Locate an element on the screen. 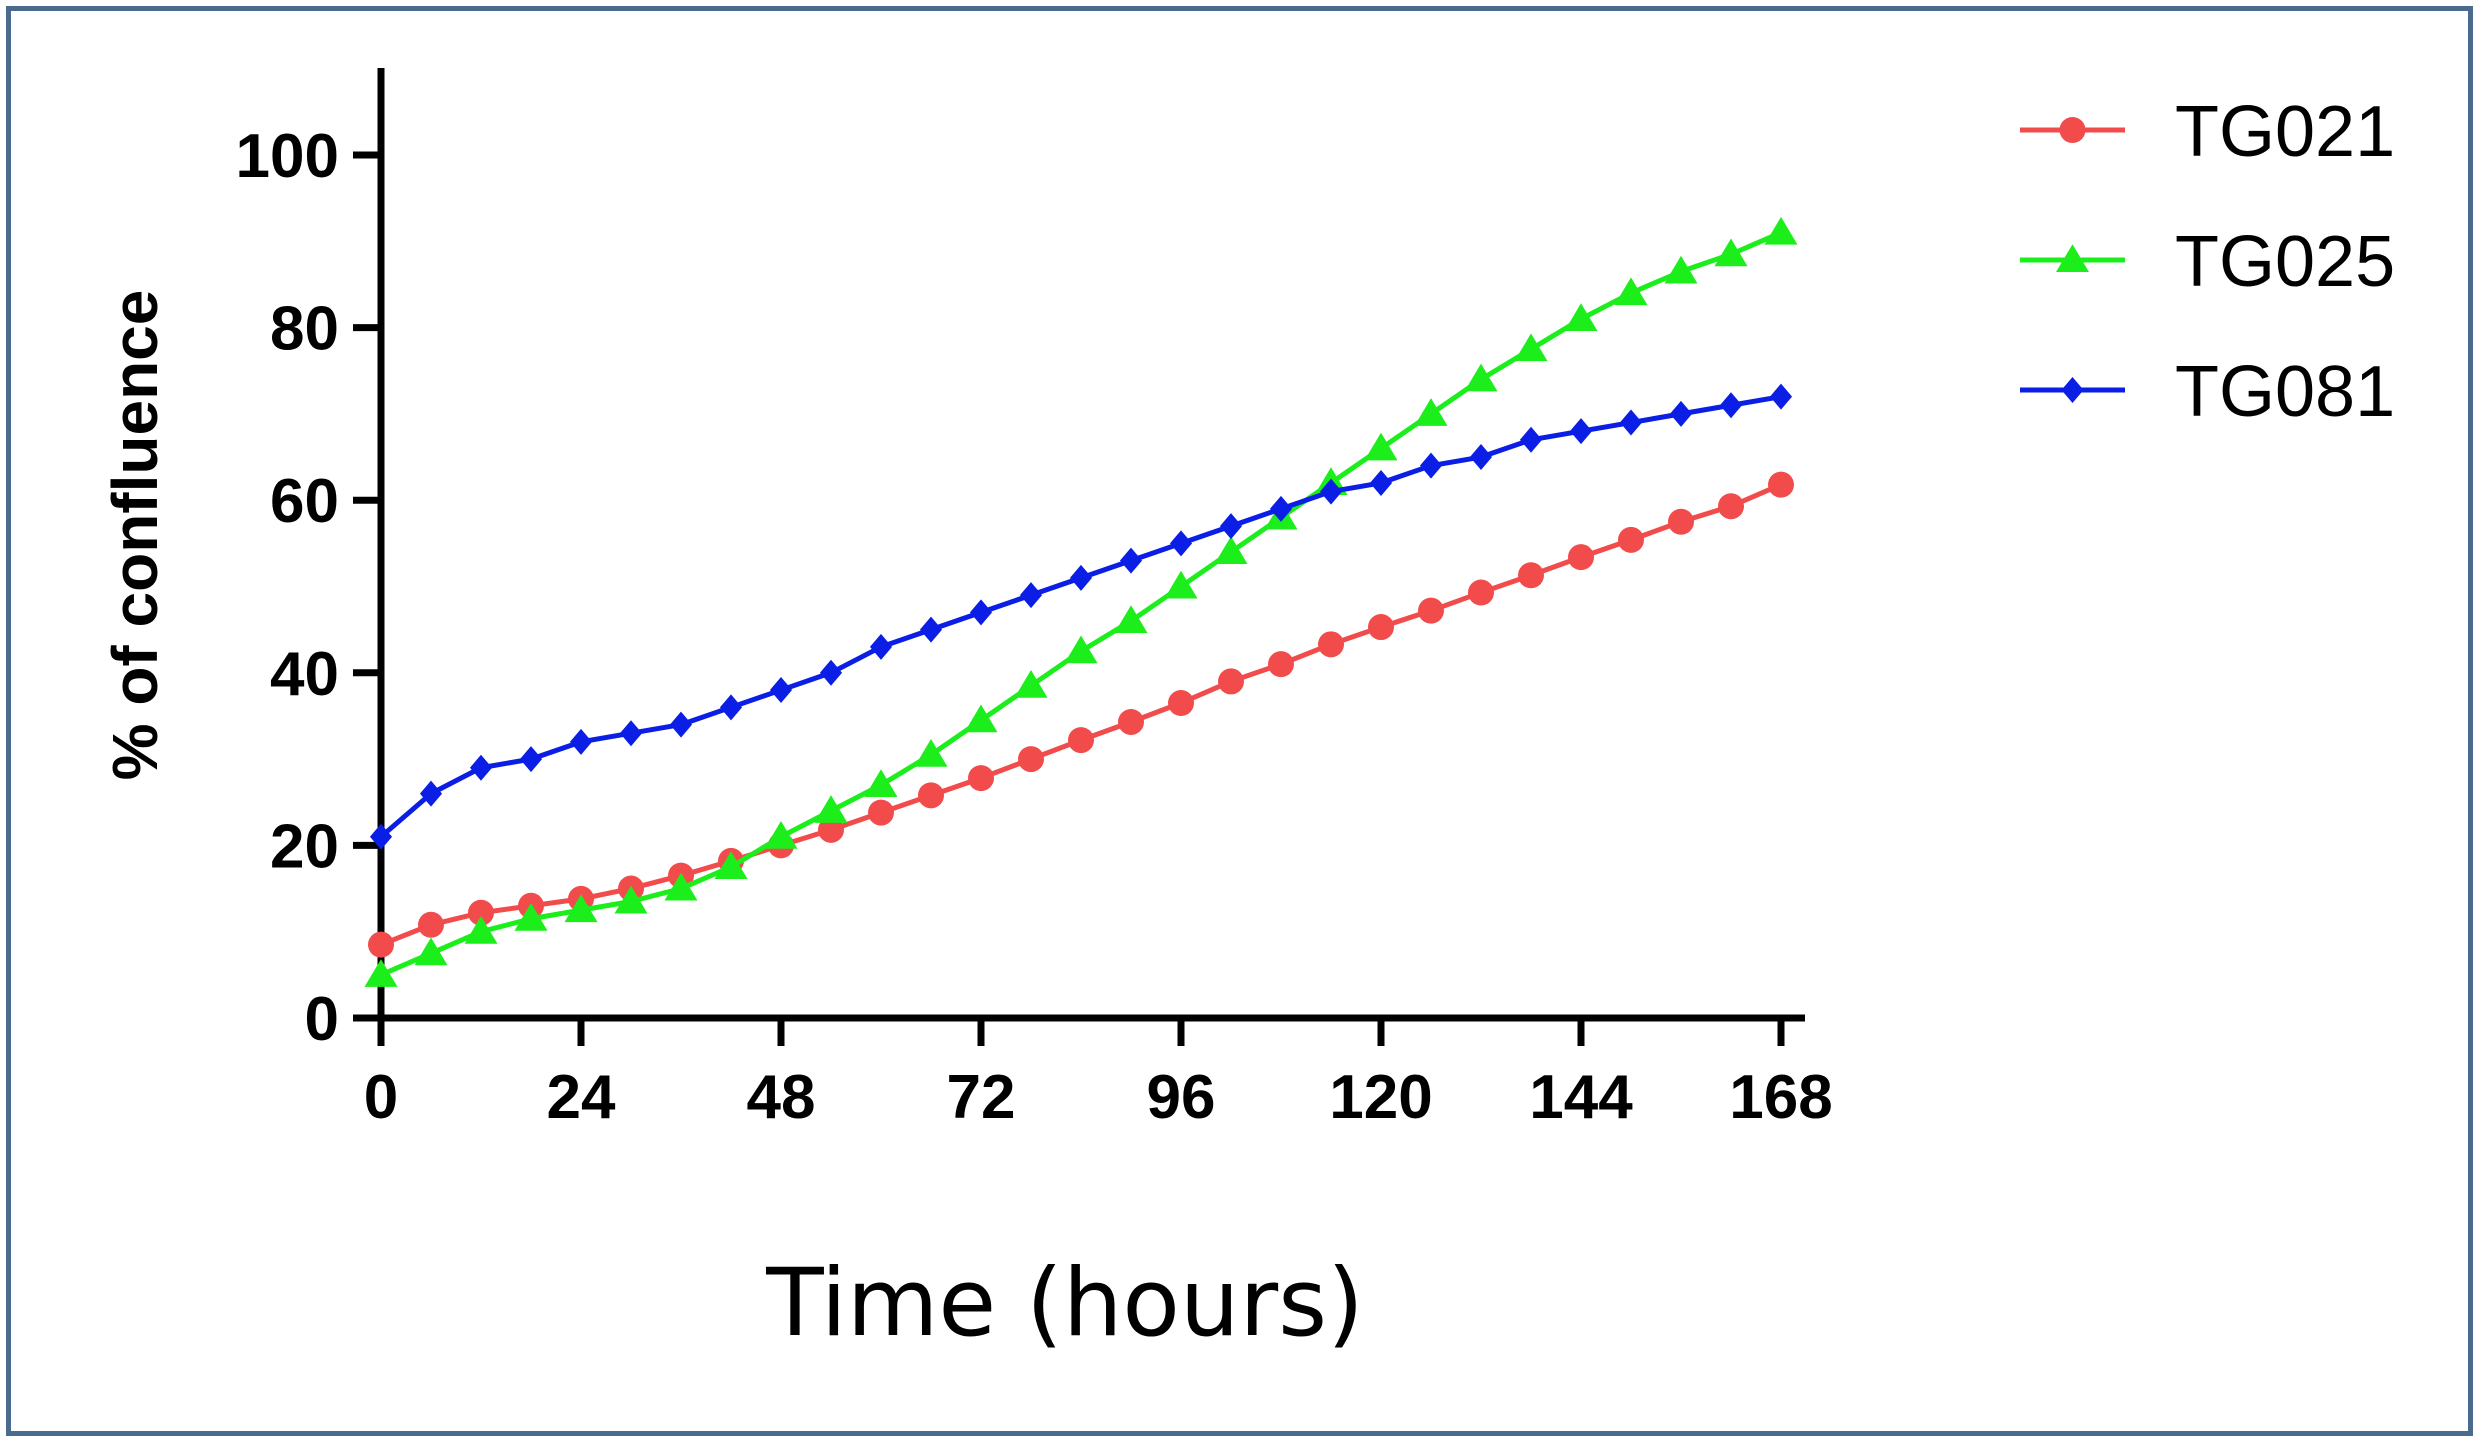 The image size is (2485, 1448). x-axis-title: Time (hours) is located at coordinates (1064, 1303).